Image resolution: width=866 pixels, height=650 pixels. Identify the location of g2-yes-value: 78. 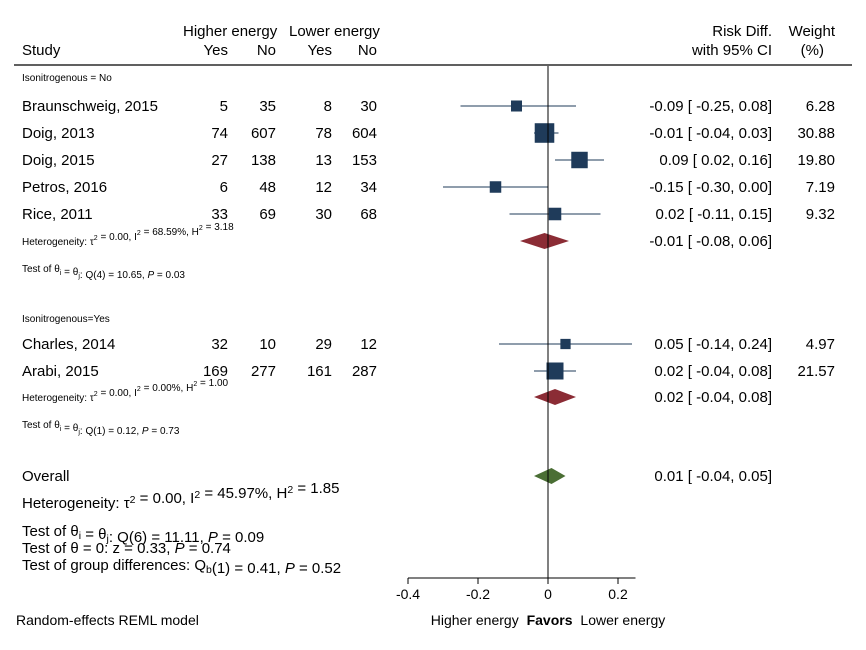
(323, 133).